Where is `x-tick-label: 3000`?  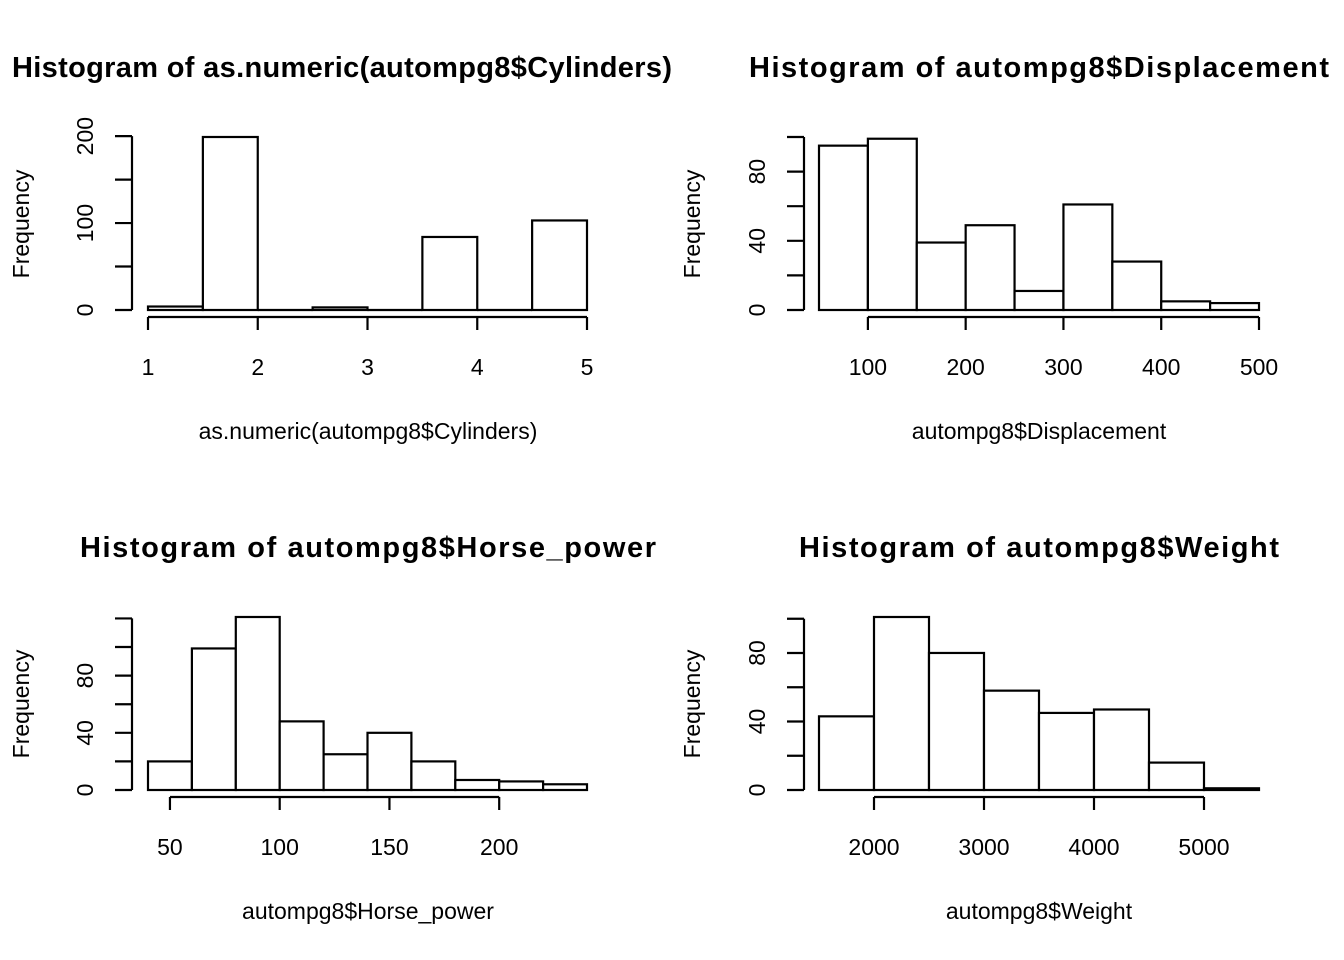
x-tick-label: 3000 is located at coordinates (983, 847).